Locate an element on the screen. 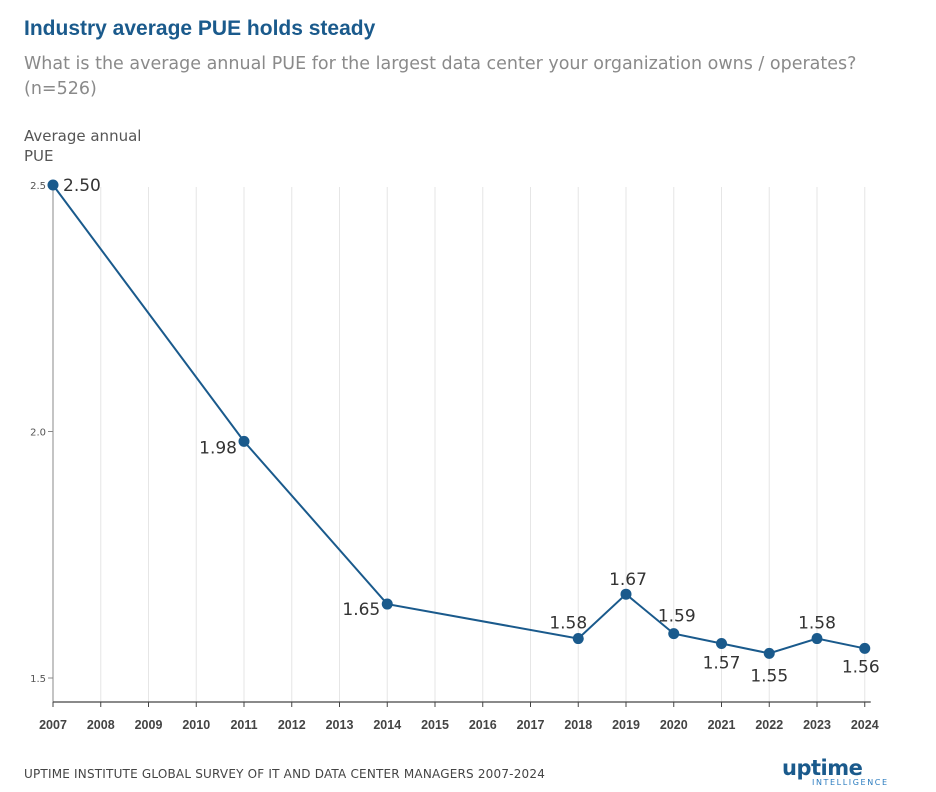 This screenshot has width=936, height=792. x-tick-label-2022: 2022 is located at coordinates (769, 725).